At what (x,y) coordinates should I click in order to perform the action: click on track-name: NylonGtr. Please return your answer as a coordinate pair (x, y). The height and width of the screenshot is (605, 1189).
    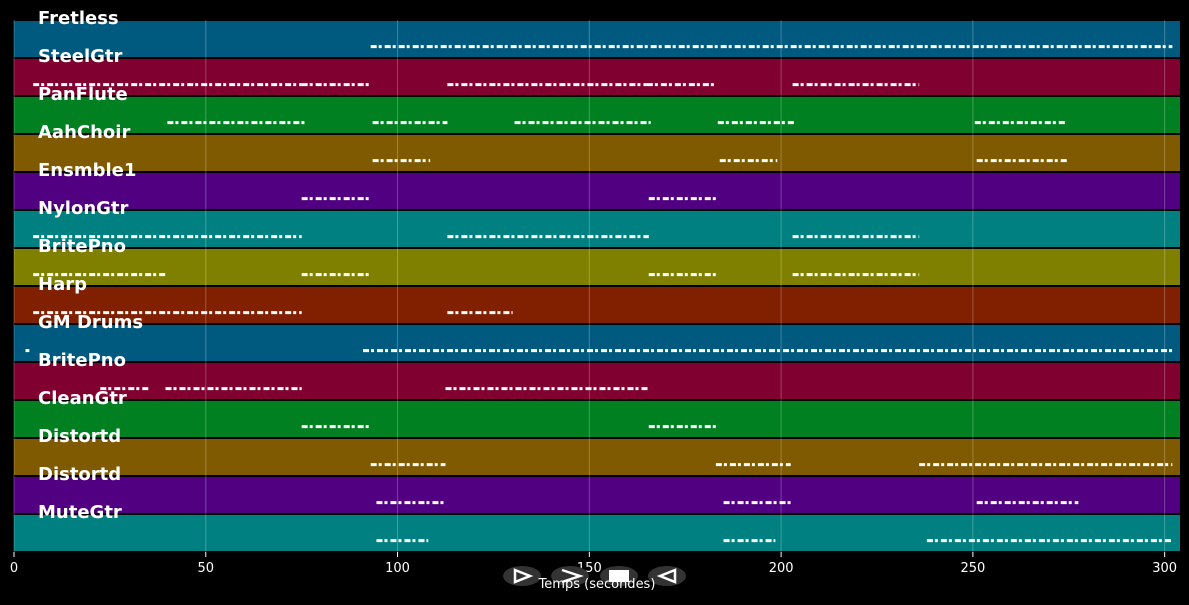
    Looking at the image, I should click on (83, 208).